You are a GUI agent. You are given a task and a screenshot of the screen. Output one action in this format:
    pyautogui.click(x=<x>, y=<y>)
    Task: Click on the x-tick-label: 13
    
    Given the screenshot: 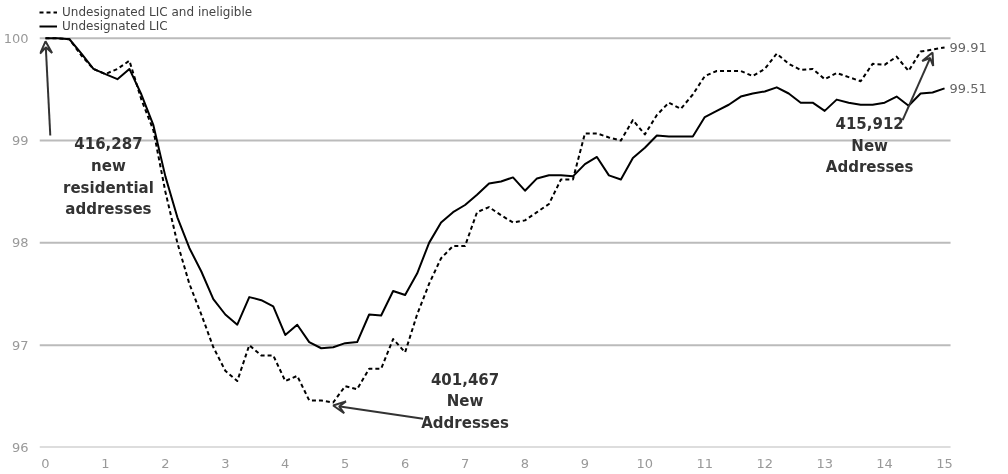 What is the action you would take?
    pyautogui.click(x=824, y=463)
    